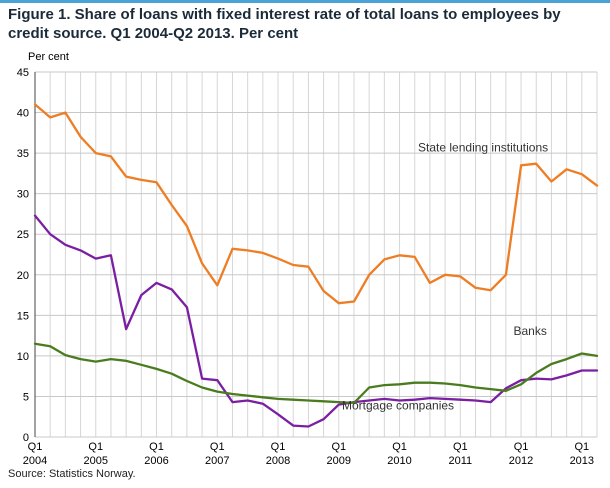 This screenshot has width=610, height=488. What do you see at coordinates (35, 461) in the screenshot?
I see `x-tick-year-label: 2004` at bounding box center [35, 461].